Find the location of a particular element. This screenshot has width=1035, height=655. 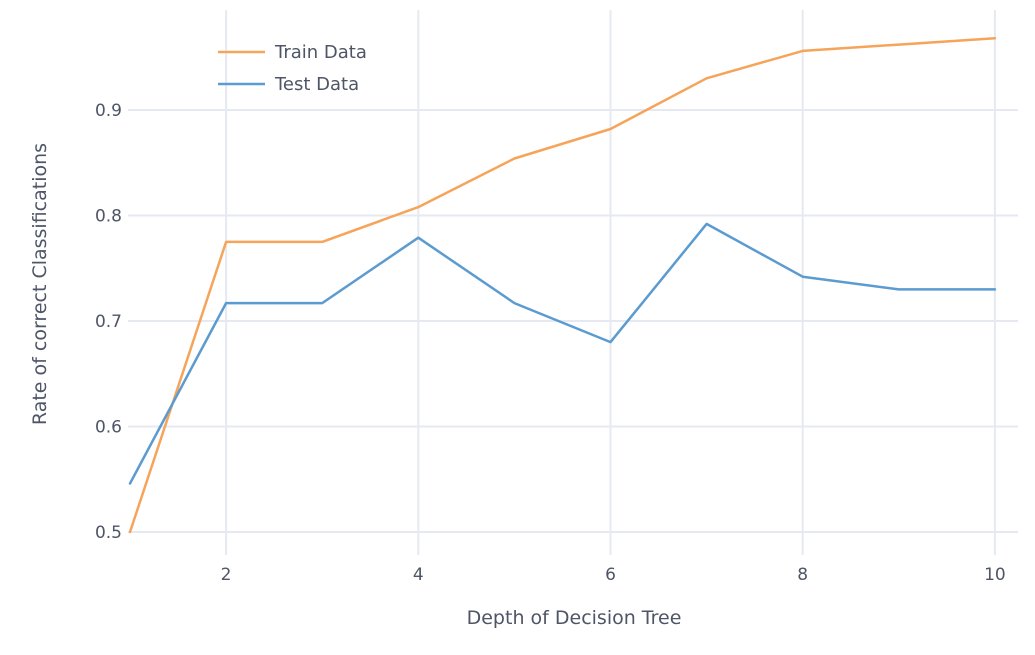

x-tick-label: 2 is located at coordinates (226, 575).